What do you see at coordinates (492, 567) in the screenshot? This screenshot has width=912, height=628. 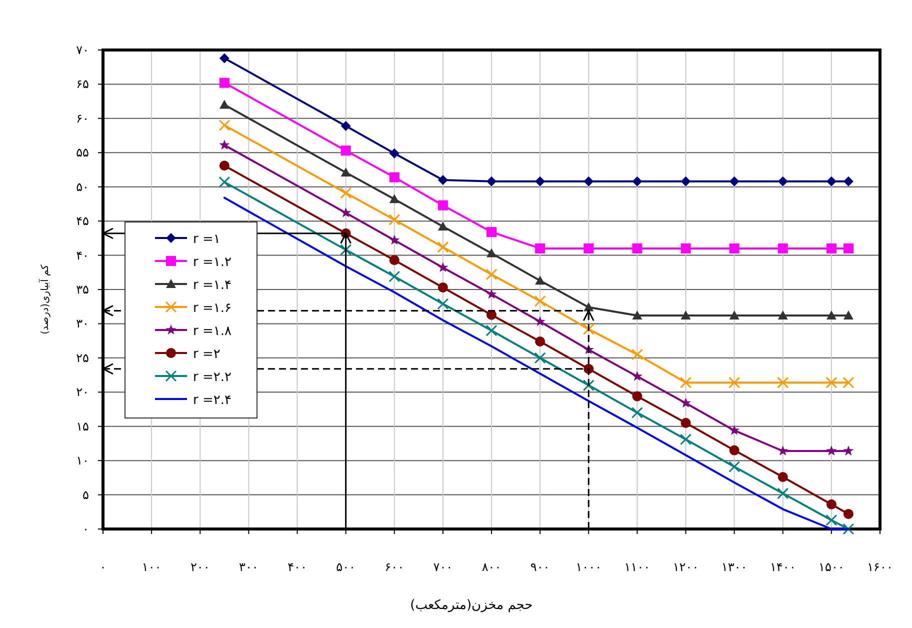 I see `x-tick-label: ۸۰۰` at bounding box center [492, 567].